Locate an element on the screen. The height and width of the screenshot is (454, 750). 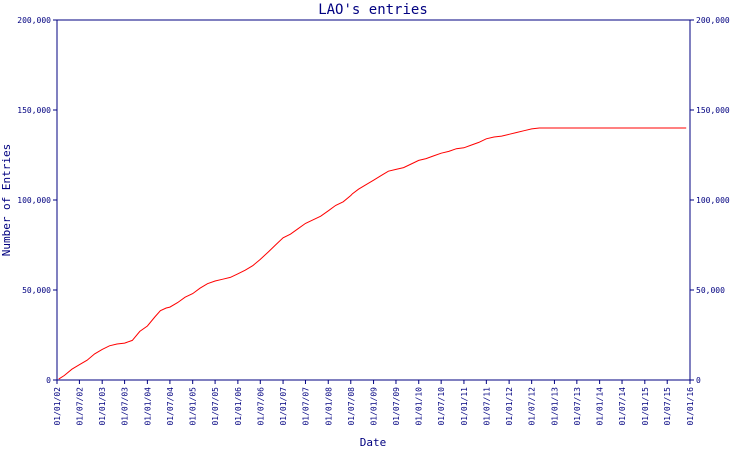
x-tick-label: 01/07/07 is located at coordinates (305, 406).